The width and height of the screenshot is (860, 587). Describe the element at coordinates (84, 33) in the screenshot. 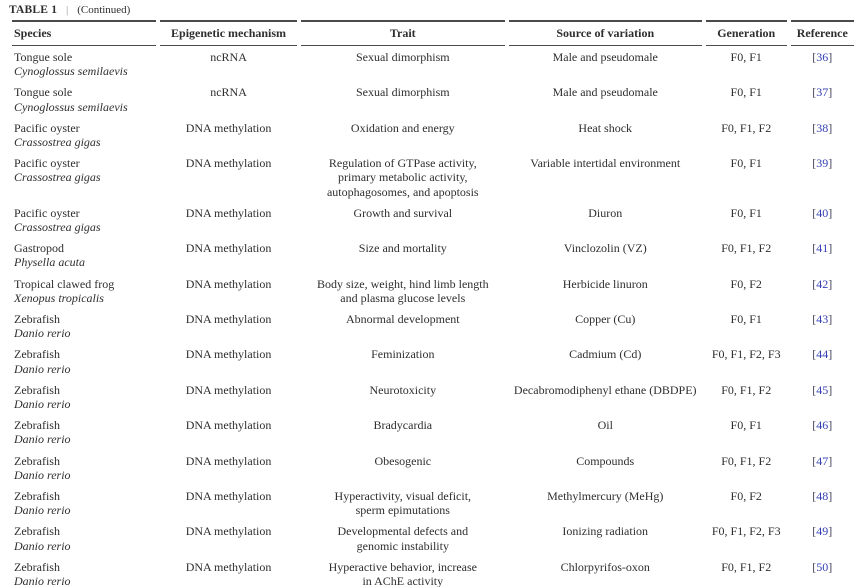

I see `column-header-species: Species` at that location.